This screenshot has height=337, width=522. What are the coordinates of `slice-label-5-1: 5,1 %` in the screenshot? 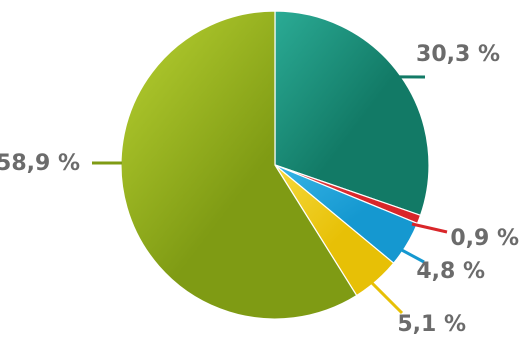 It's located at (431, 324).